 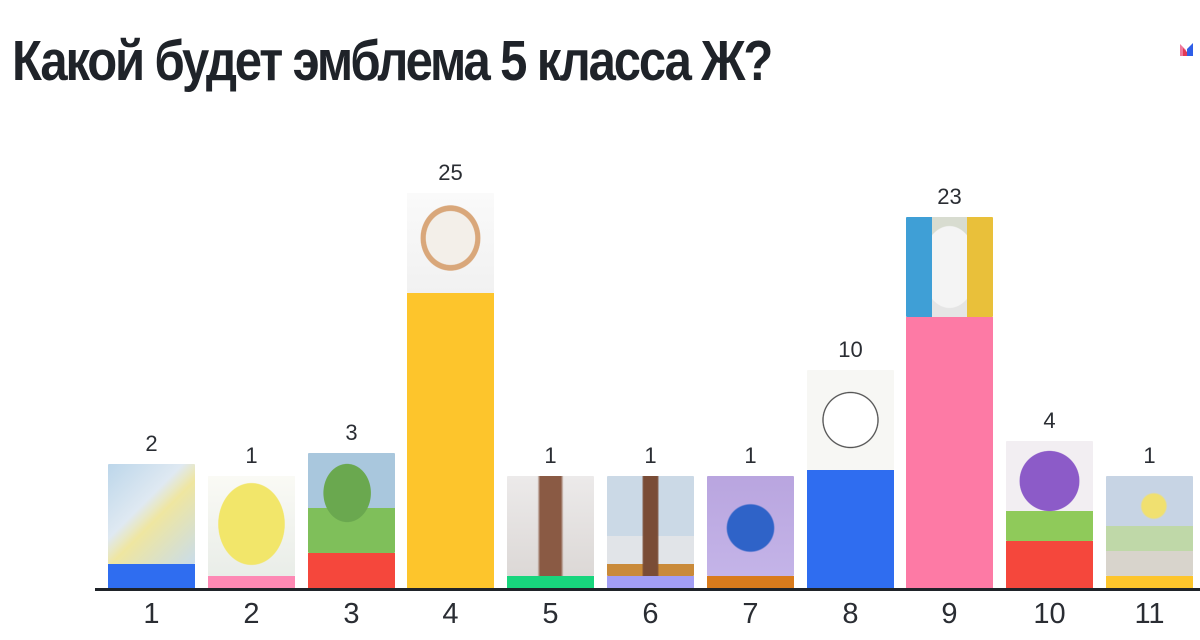 I want to click on leaf-drawing-image, so click(x=151, y=514).